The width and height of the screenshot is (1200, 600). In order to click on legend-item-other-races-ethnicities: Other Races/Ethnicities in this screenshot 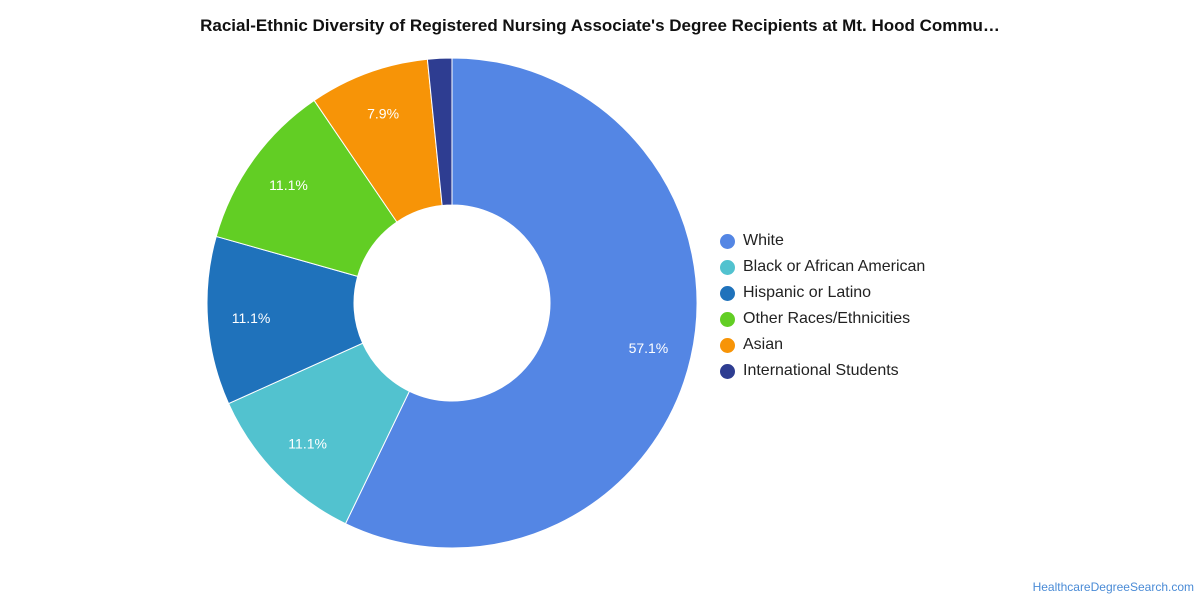, I will do `click(822, 319)`.